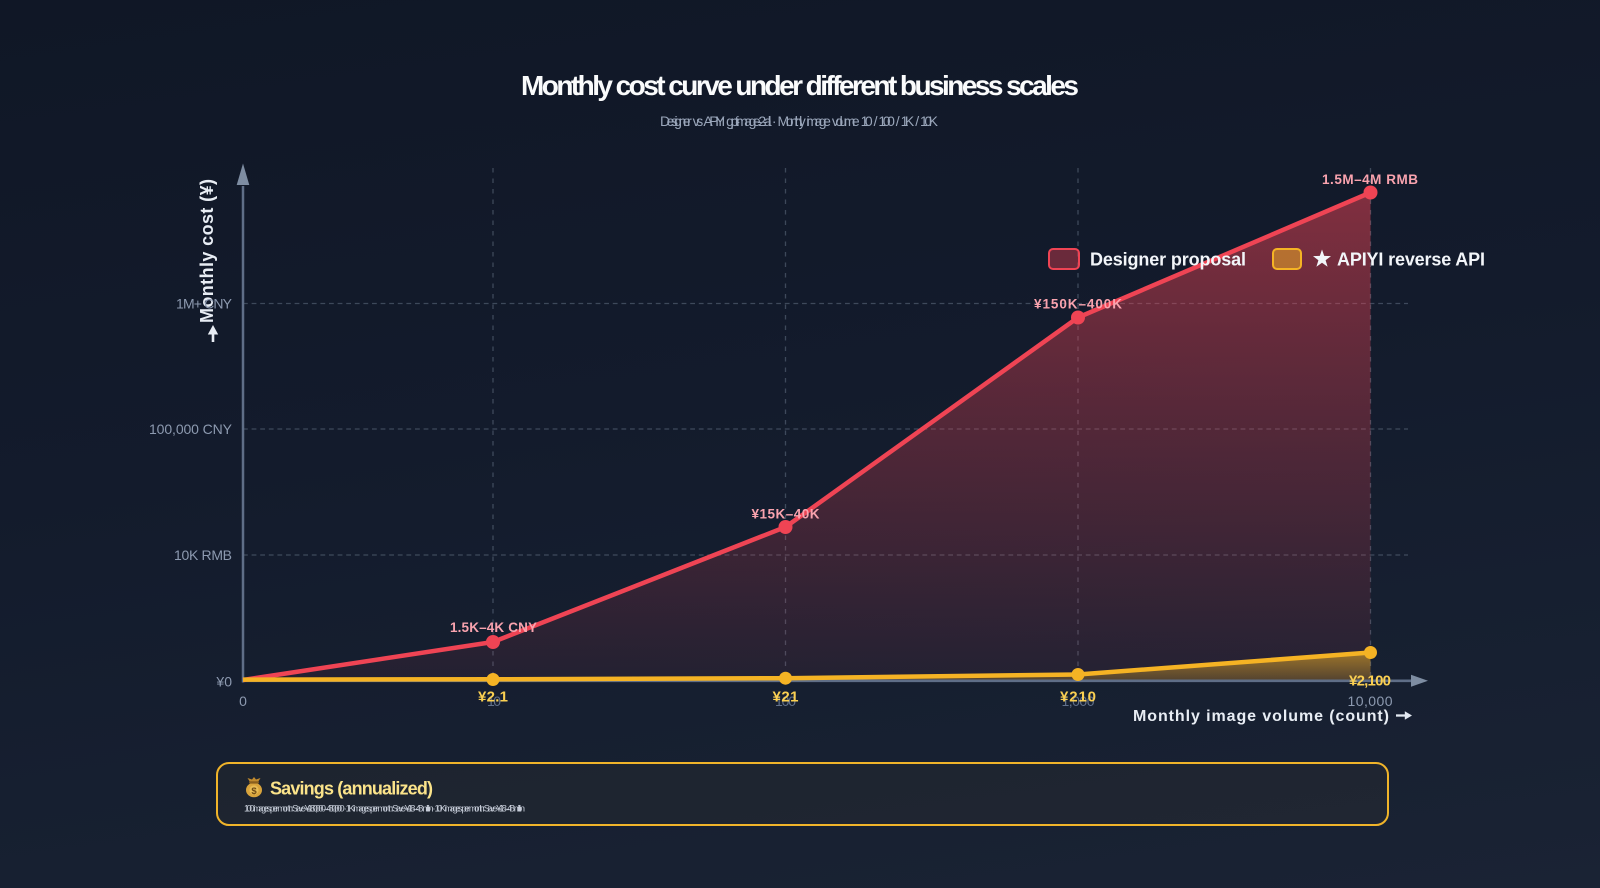  What do you see at coordinates (223, 682) in the screenshot?
I see `svg-text: ¥0` at bounding box center [223, 682].